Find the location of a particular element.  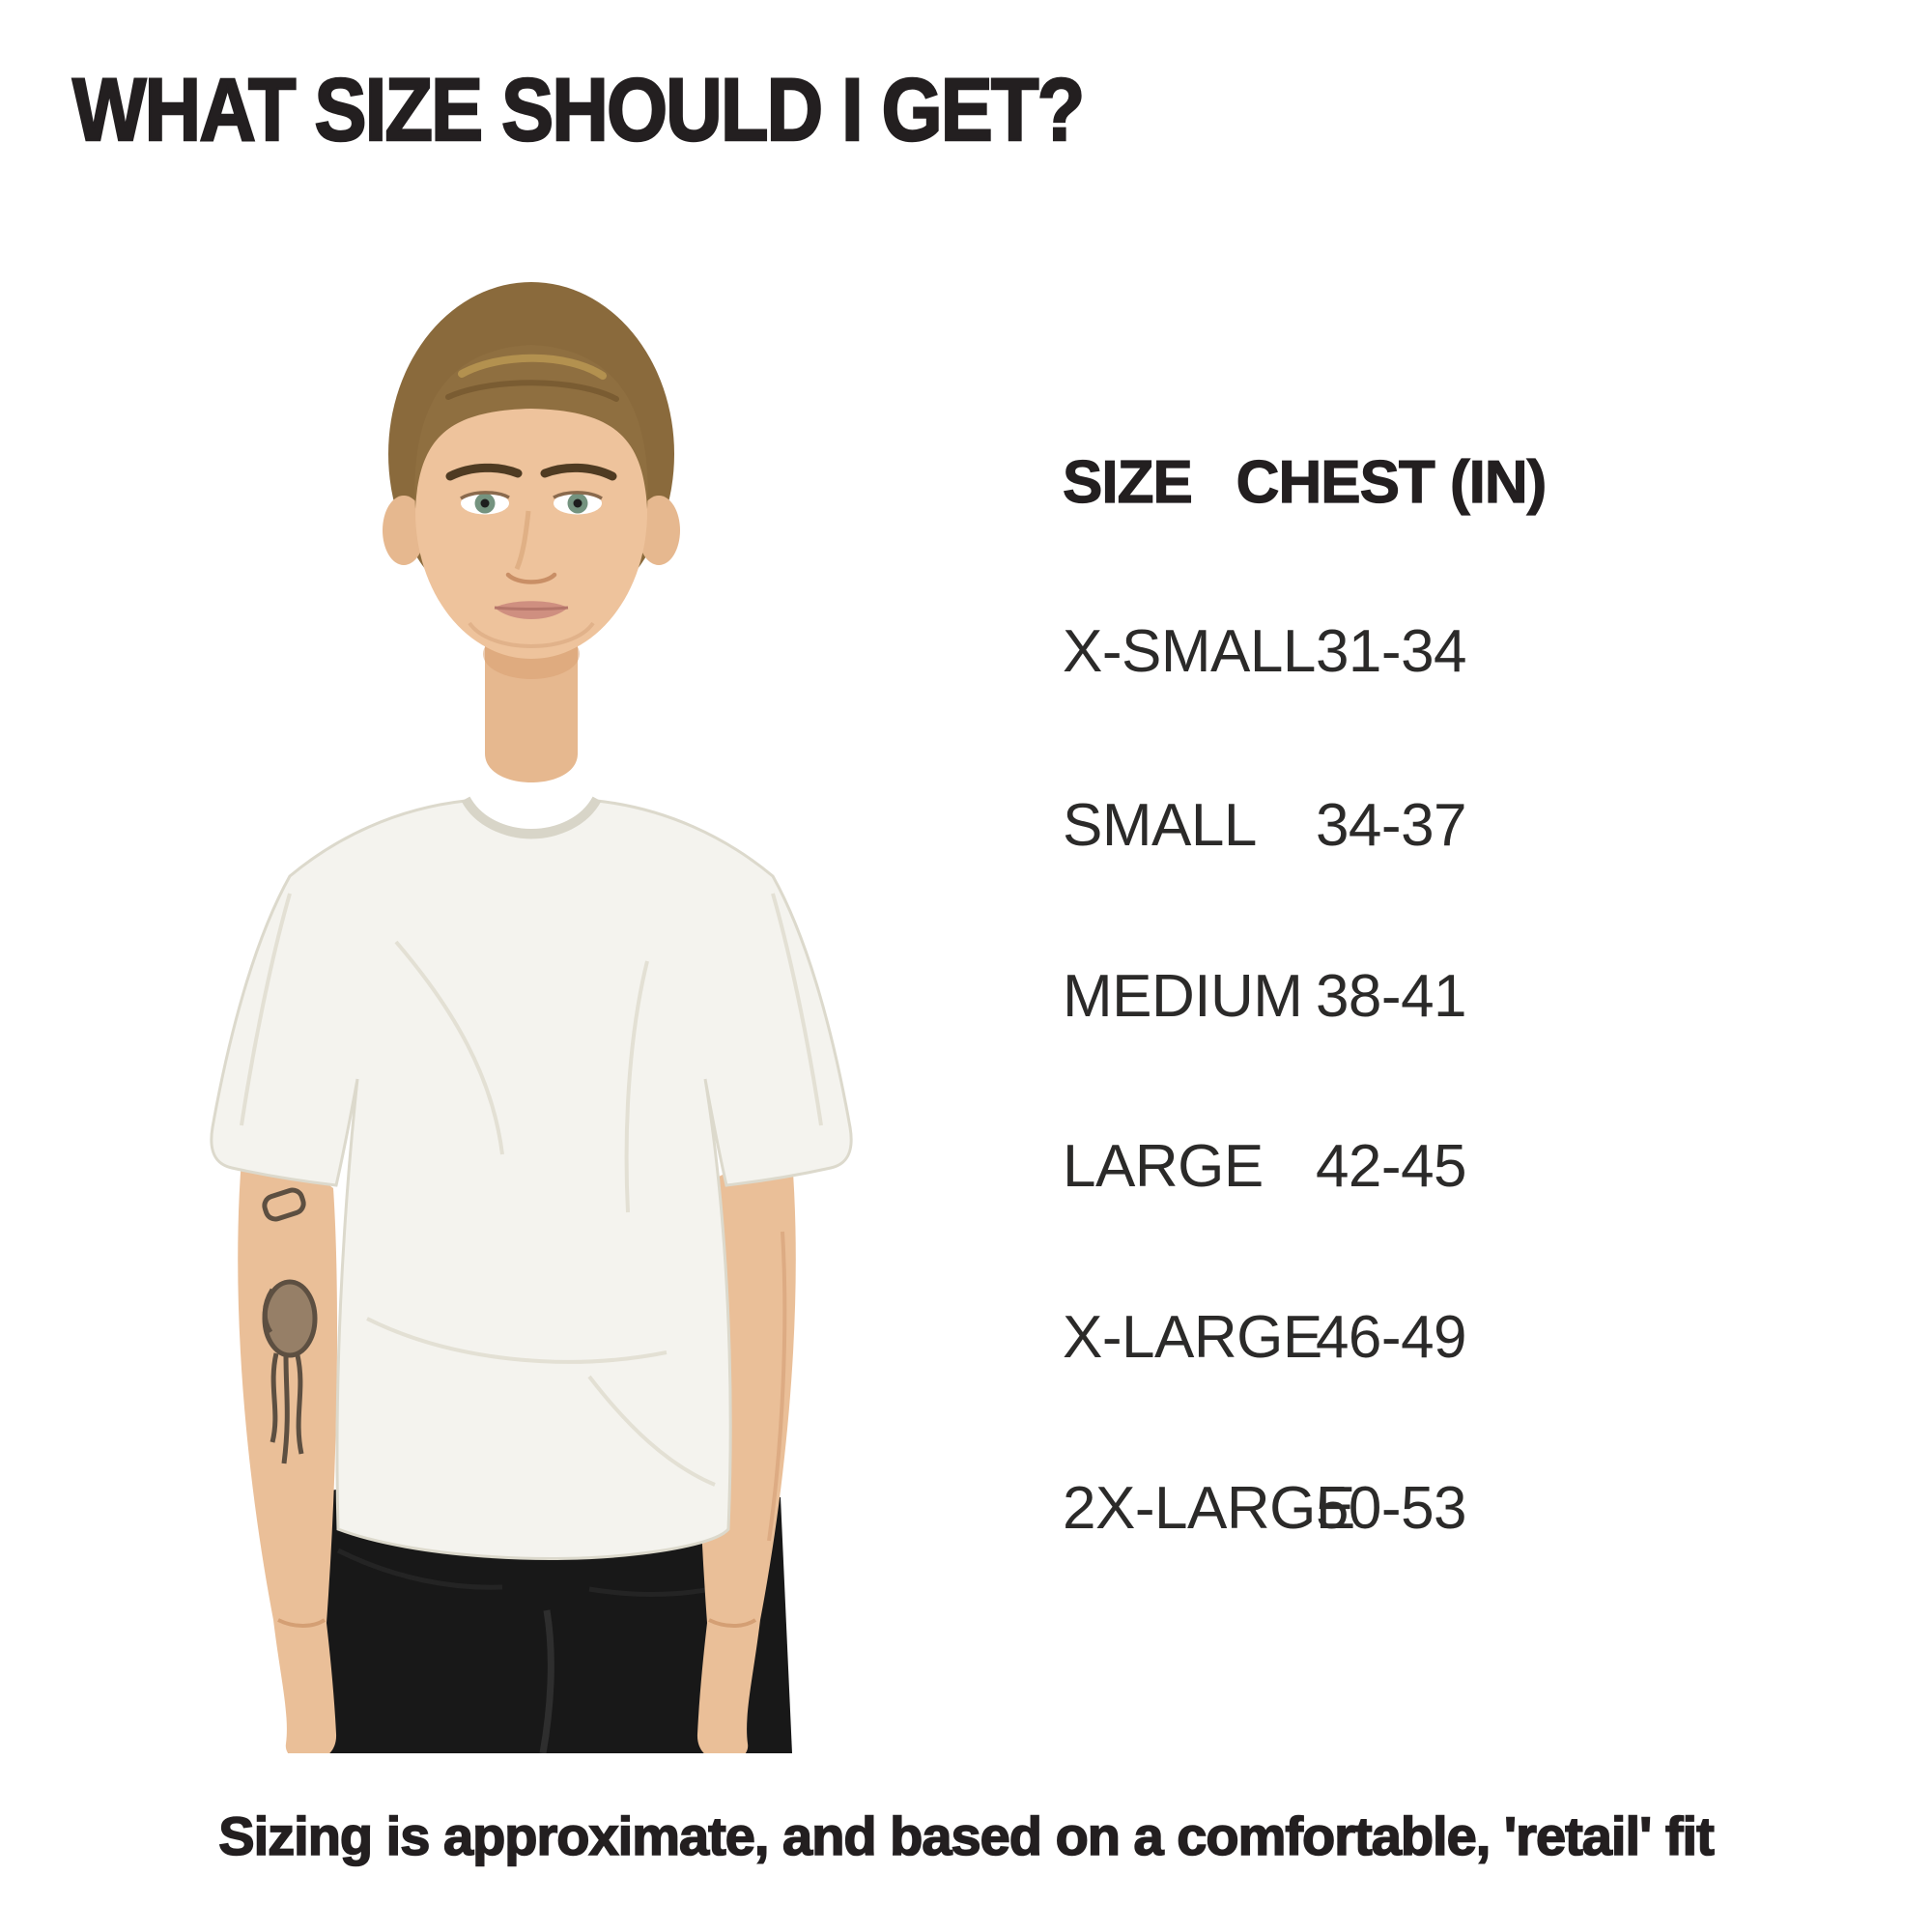

table-row: SMALL 34-37 is located at coordinates (1439, 826).